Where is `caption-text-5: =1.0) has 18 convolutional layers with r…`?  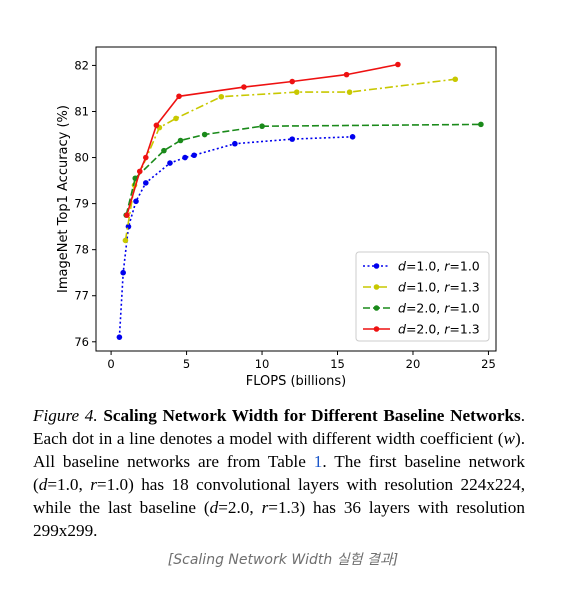
caption-text-5: =1.0) has 18 convolutional layers with r… is located at coordinates (279, 496).